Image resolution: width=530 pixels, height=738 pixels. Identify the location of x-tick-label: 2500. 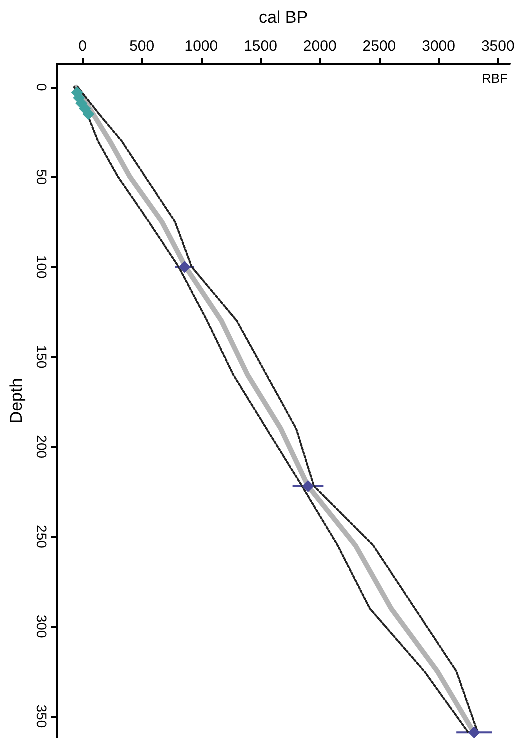
(379, 46).